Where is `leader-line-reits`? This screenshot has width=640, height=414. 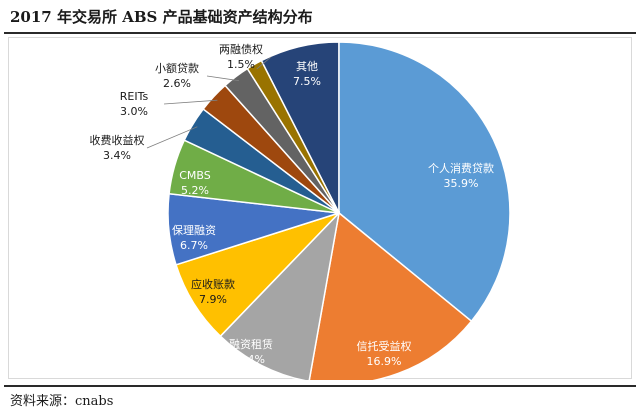 leader-line-reits is located at coordinates (190, 102).